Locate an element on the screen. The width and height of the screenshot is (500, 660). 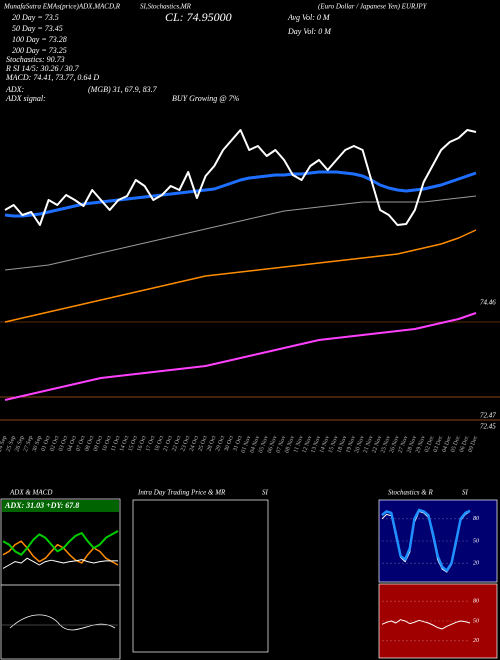
adx-box-text: ADX: 31.03 +DY: 67.8 is located at coordinates (41, 505).